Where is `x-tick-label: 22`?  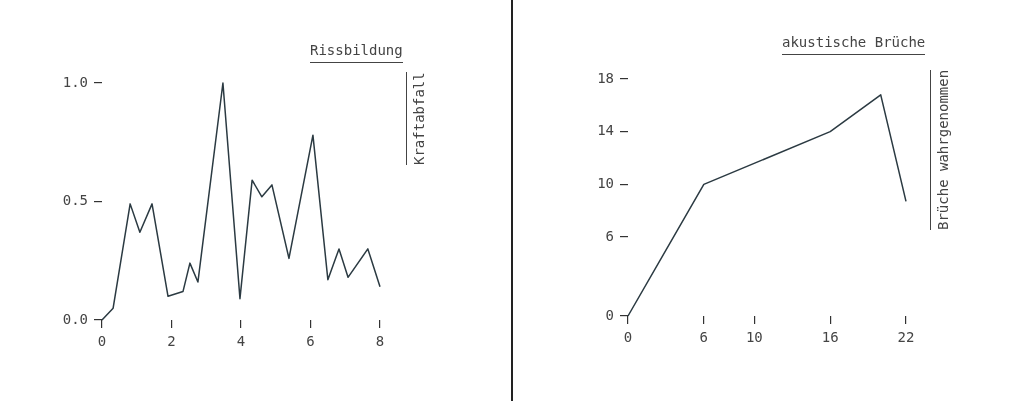 x-tick-label: 22 is located at coordinates (906, 337).